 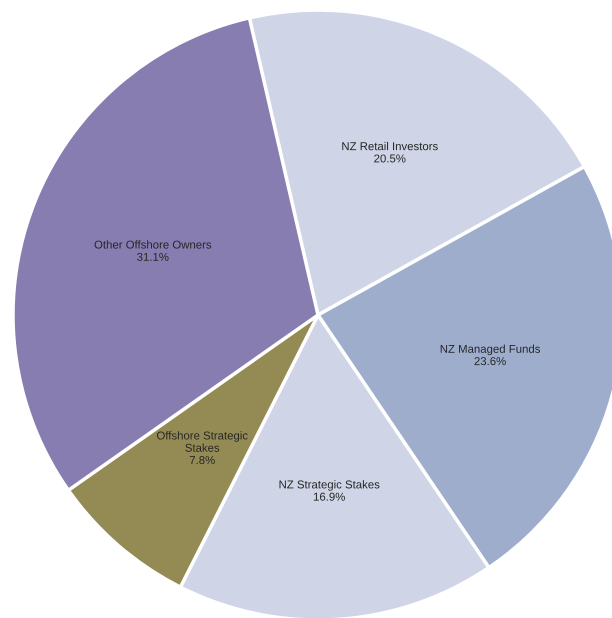 What do you see at coordinates (153, 256) in the screenshot?
I see `data-label: 31.1%` at bounding box center [153, 256].